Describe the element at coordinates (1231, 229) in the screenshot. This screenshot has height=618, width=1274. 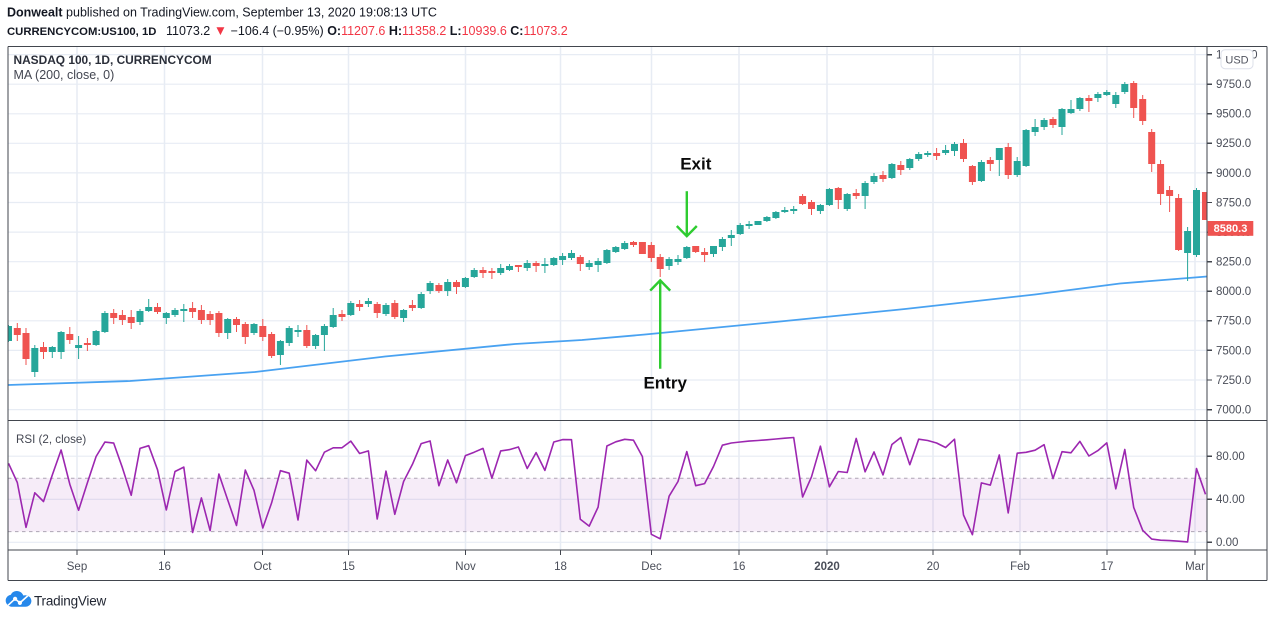
I see `svg-text: 8580.3` at that location.